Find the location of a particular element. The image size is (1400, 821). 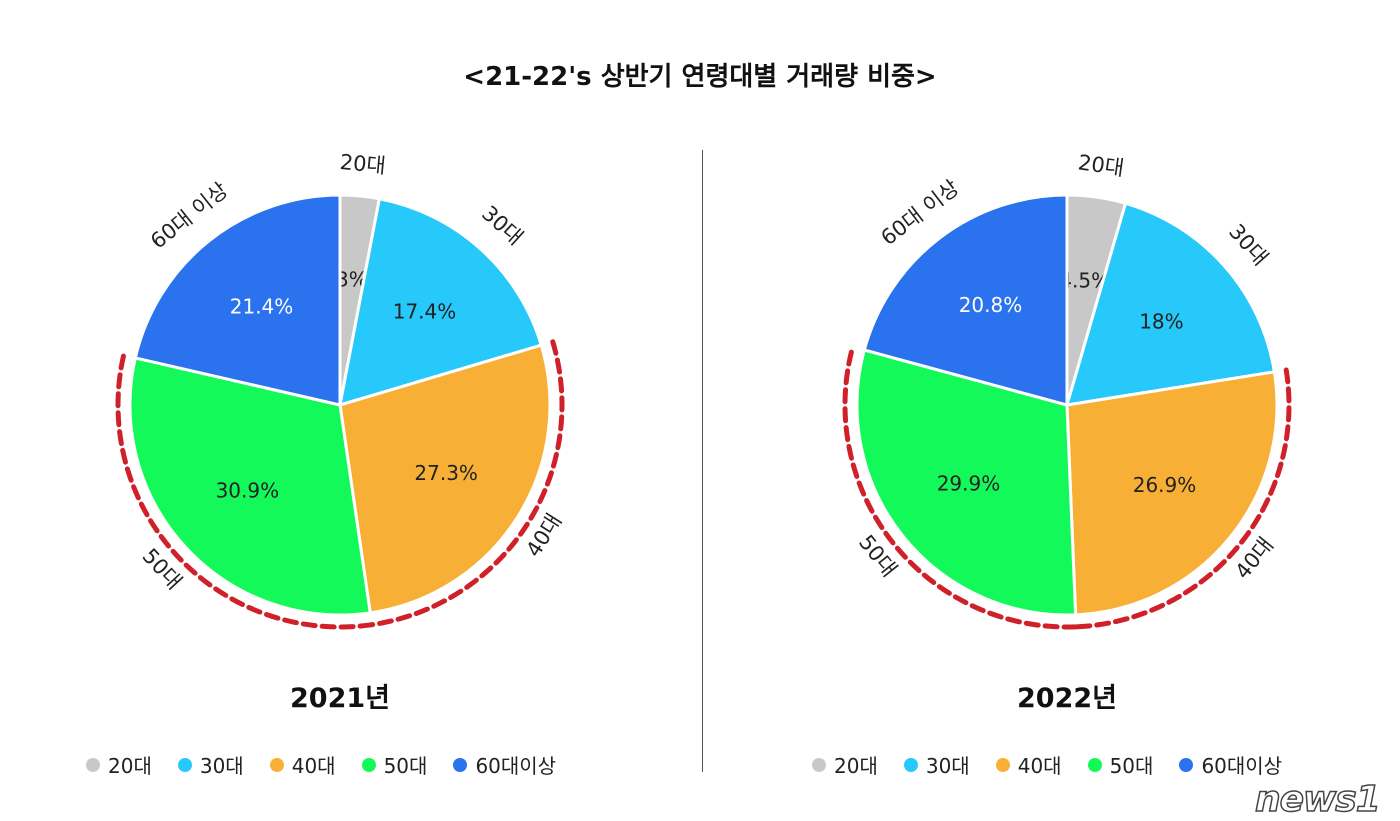

category-label-0-3: 50대 is located at coordinates (162, 569).